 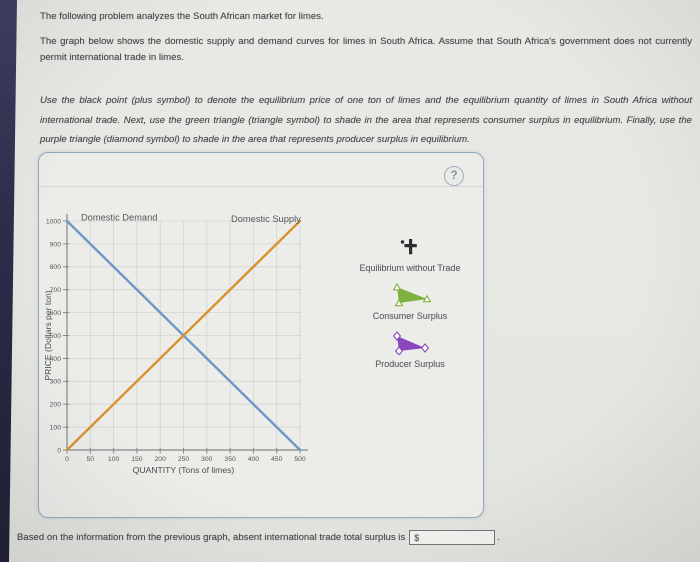 I want to click on svg-text: 900, so click(x=56, y=244).